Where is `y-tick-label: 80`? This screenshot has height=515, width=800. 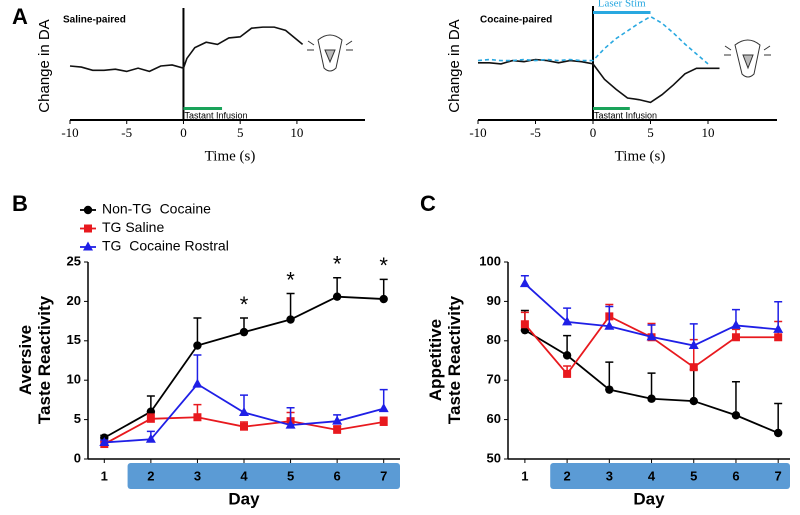
y-tick-label: 80 is located at coordinates (494, 339).